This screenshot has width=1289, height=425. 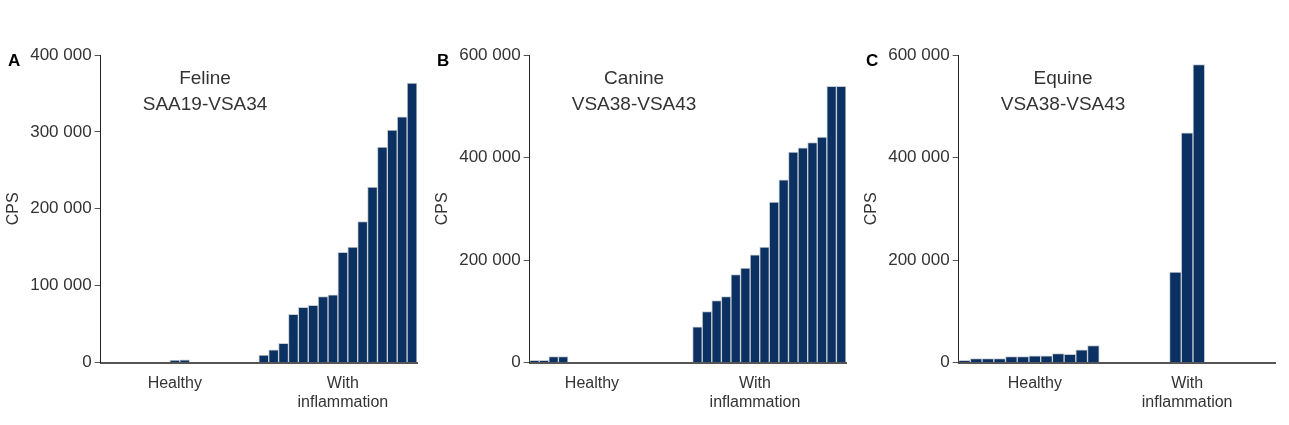 What do you see at coordinates (1063, 77) in the screenshot?
I see `annotation: Equine` at bounding box center [1063, 77].